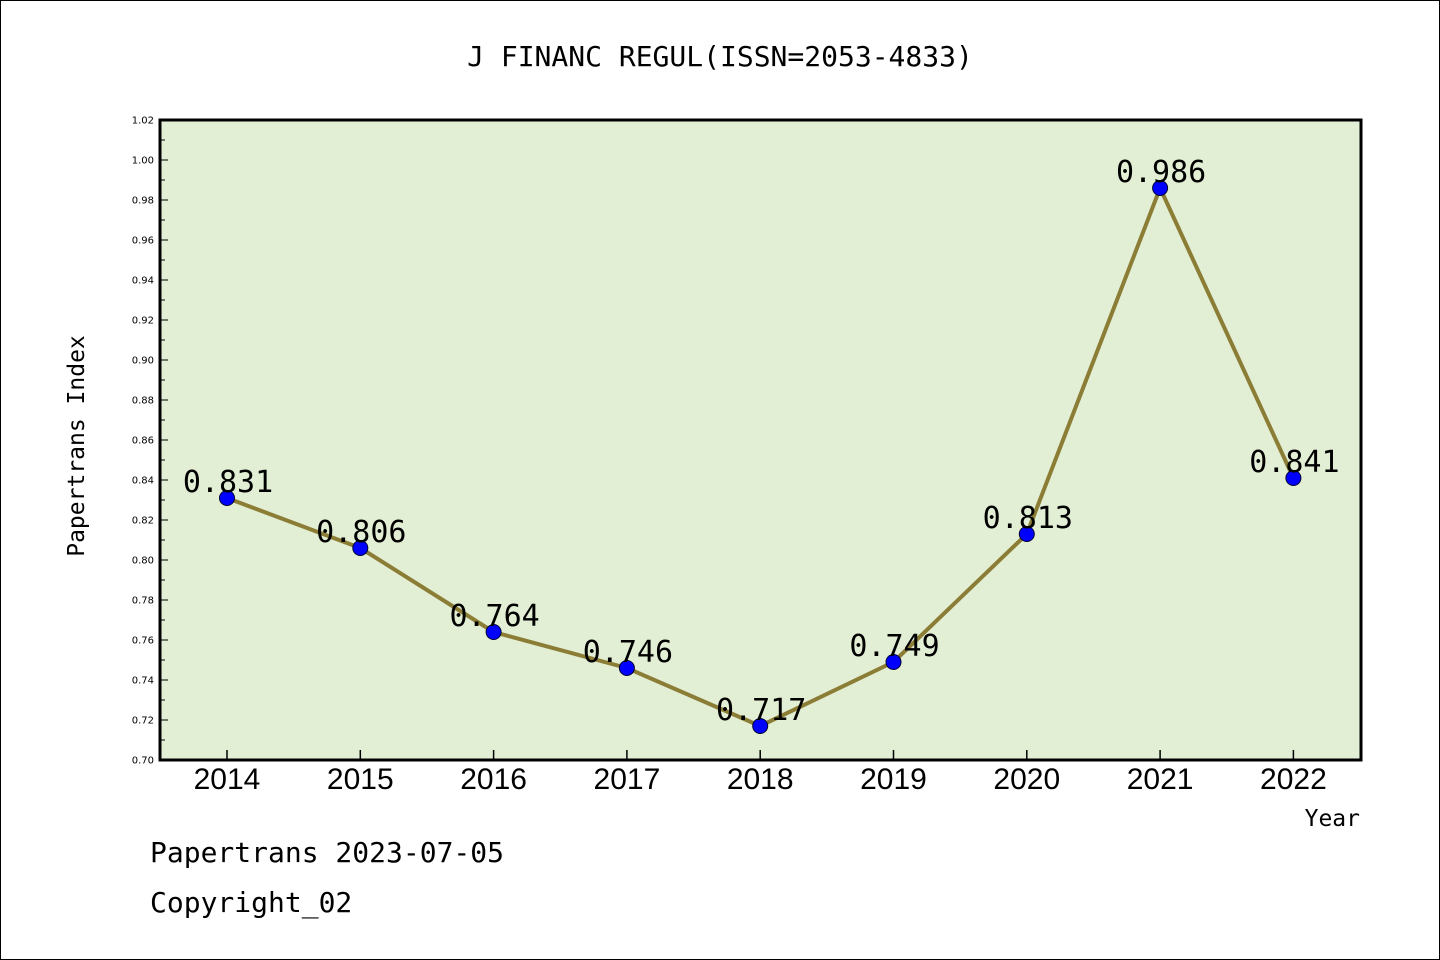 Image resolution: width=1440 pixels, height=960 pixels. Describe the element at coordinates (143, 521) in the screenshot. I see `y-tick-label: 0.82` at that location.